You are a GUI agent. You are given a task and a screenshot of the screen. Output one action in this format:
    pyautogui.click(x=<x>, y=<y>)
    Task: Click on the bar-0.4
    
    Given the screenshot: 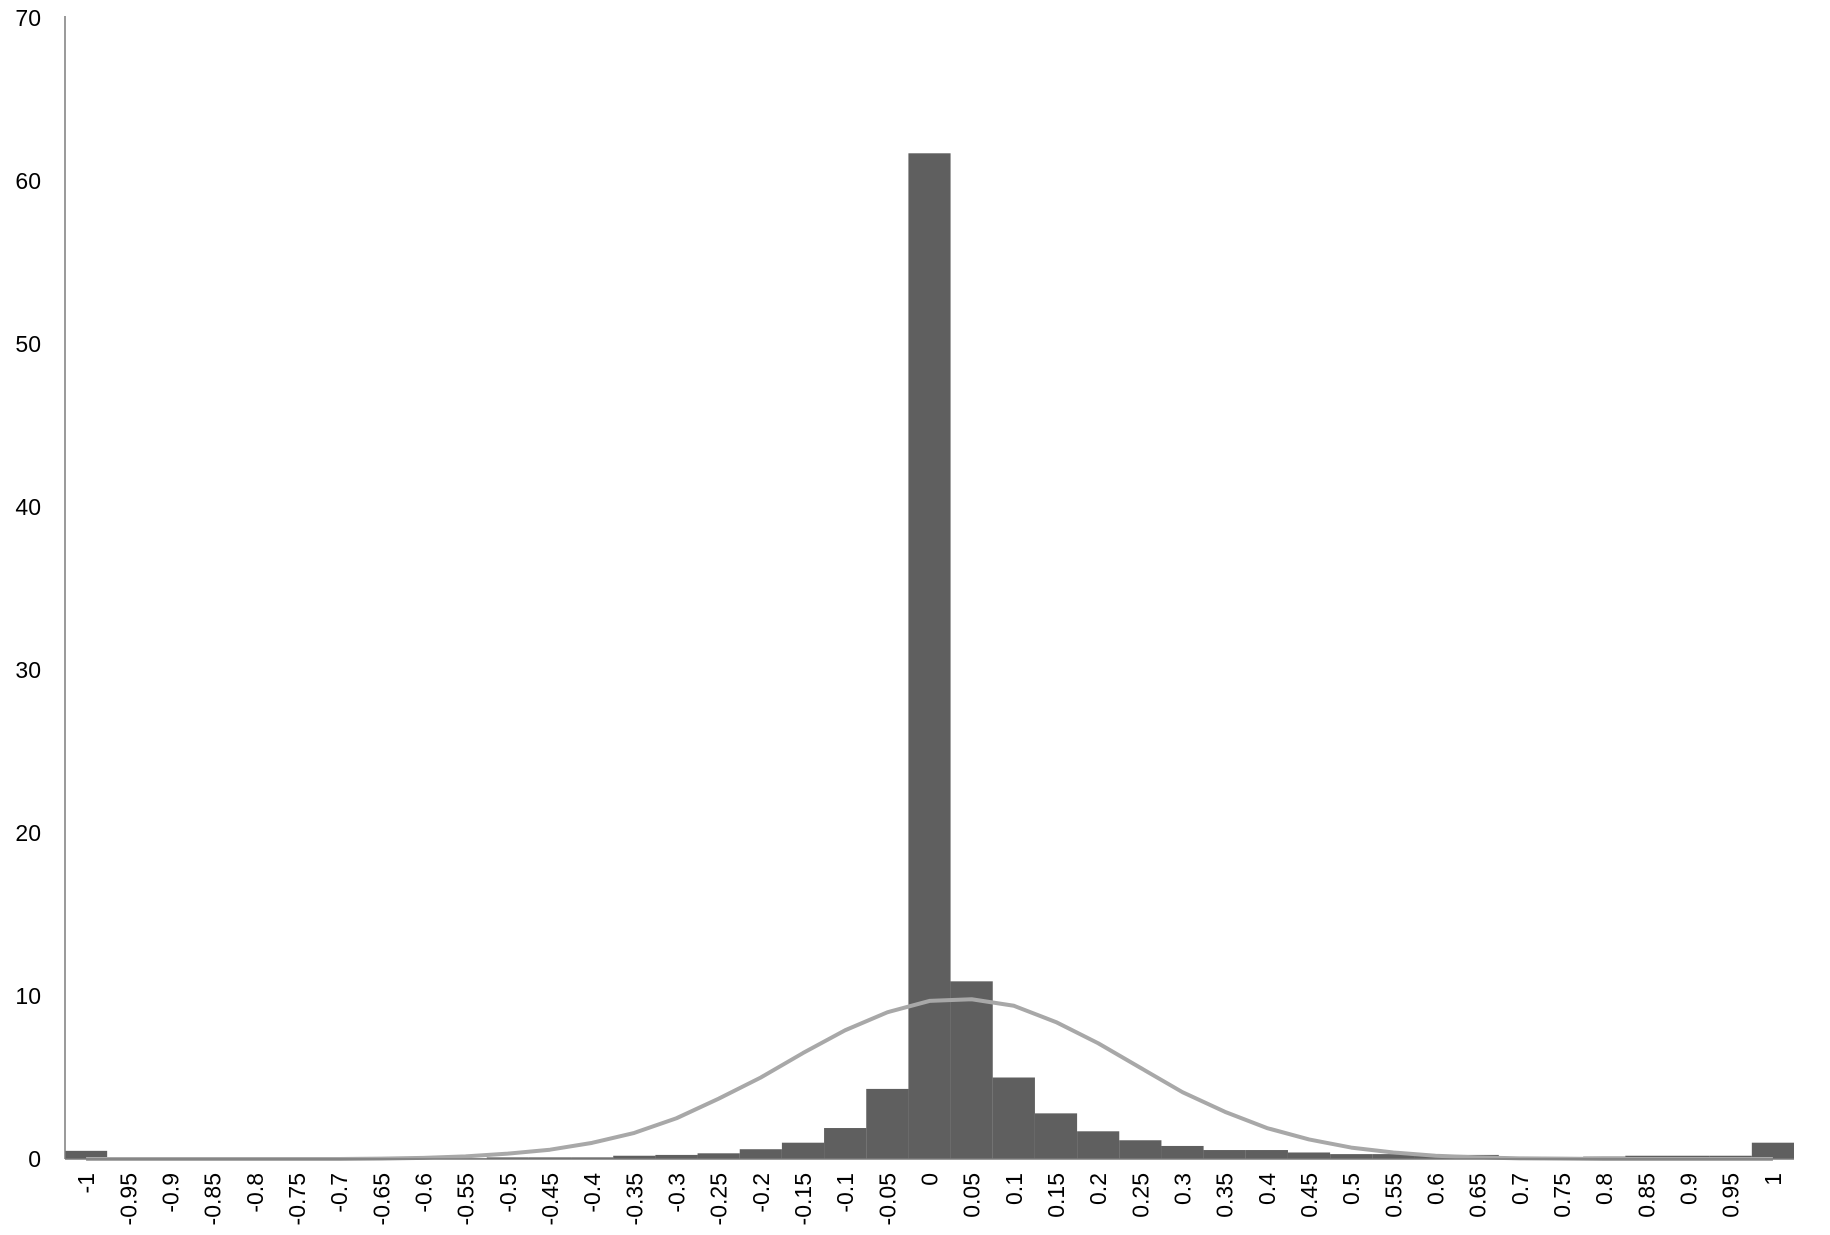 What is the action you would take?
    pyautogui.click(x=1266, y=1154)
    